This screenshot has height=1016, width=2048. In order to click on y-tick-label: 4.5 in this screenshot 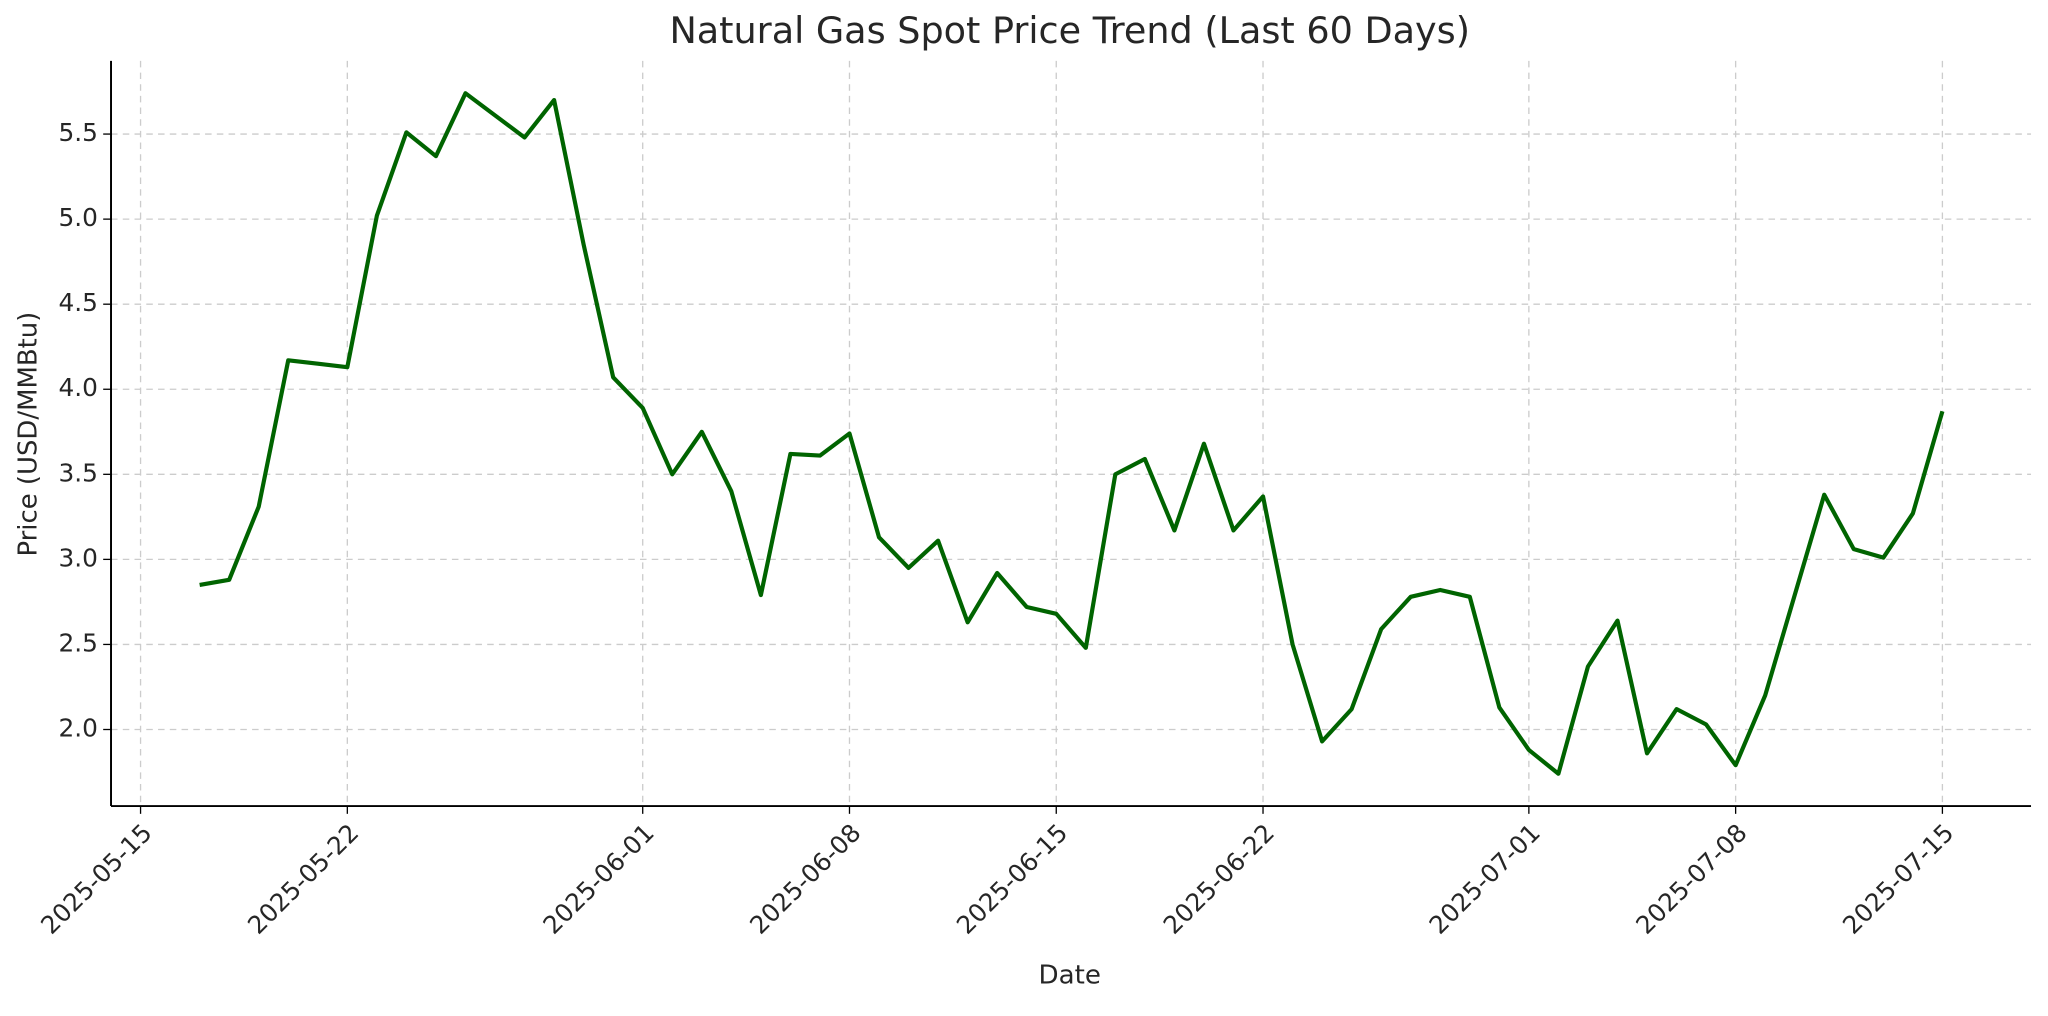, I will do `click(78, 302)`.